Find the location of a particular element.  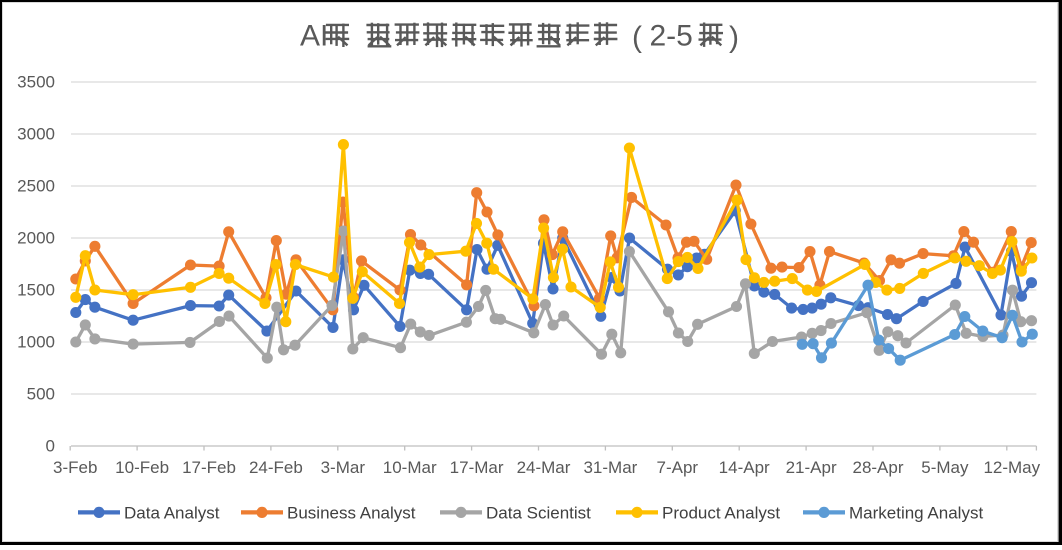

svg-text: 14-Apr is located at coordinates (744, 467).